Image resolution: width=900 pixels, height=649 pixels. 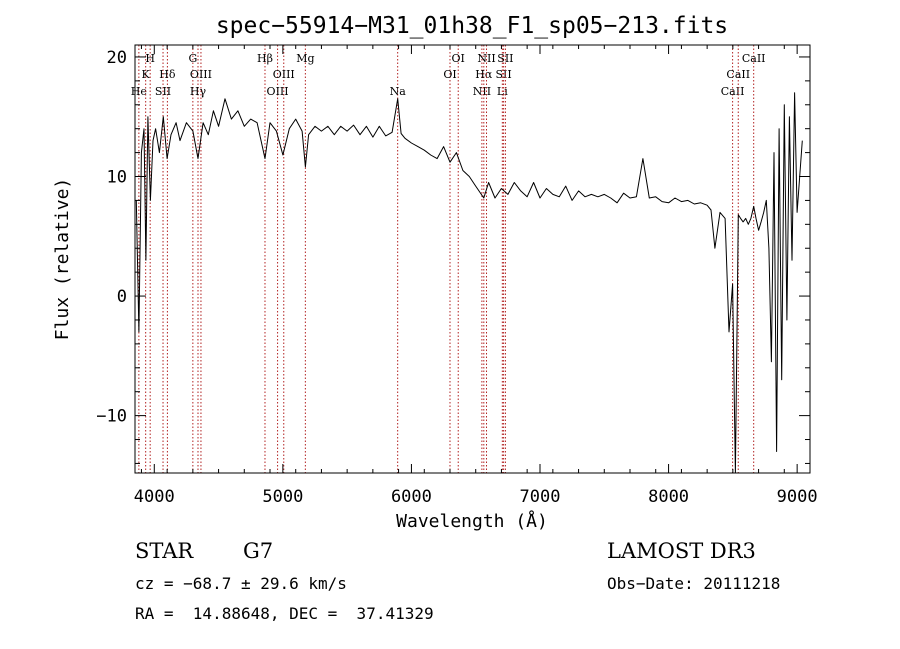 What do you see at coordinates (305, 58) in the screenshot?
I see `line-marker-label: Mg` at bounding box center [305, 58].